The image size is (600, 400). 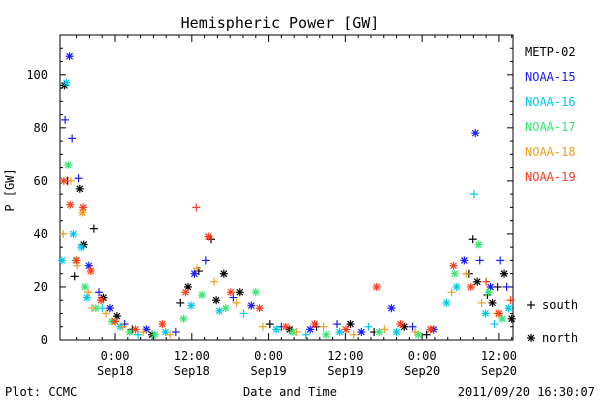 What do you see at coordinates (552, 321) in the screenshot?
I see `marker-legend: south north` at bounding box center [552, 321].